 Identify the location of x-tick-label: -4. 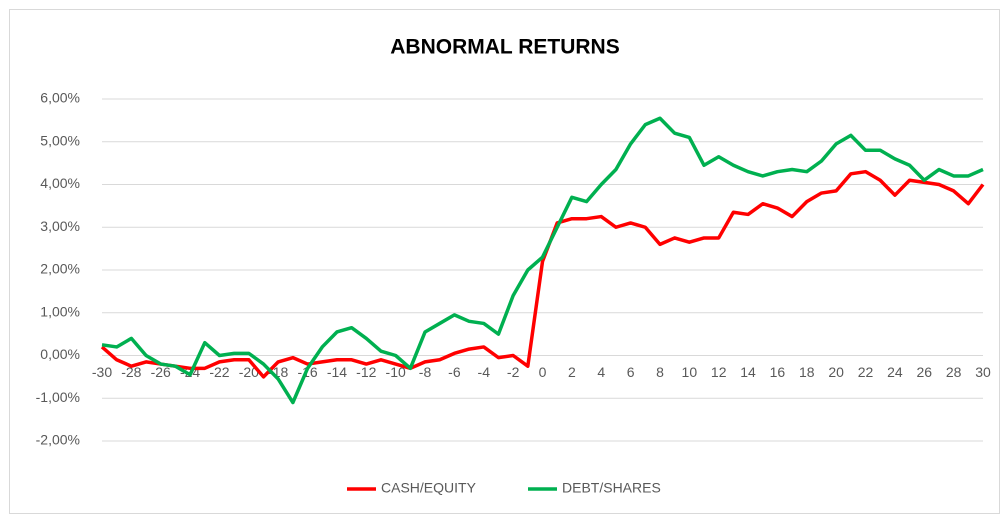
(484, 372).